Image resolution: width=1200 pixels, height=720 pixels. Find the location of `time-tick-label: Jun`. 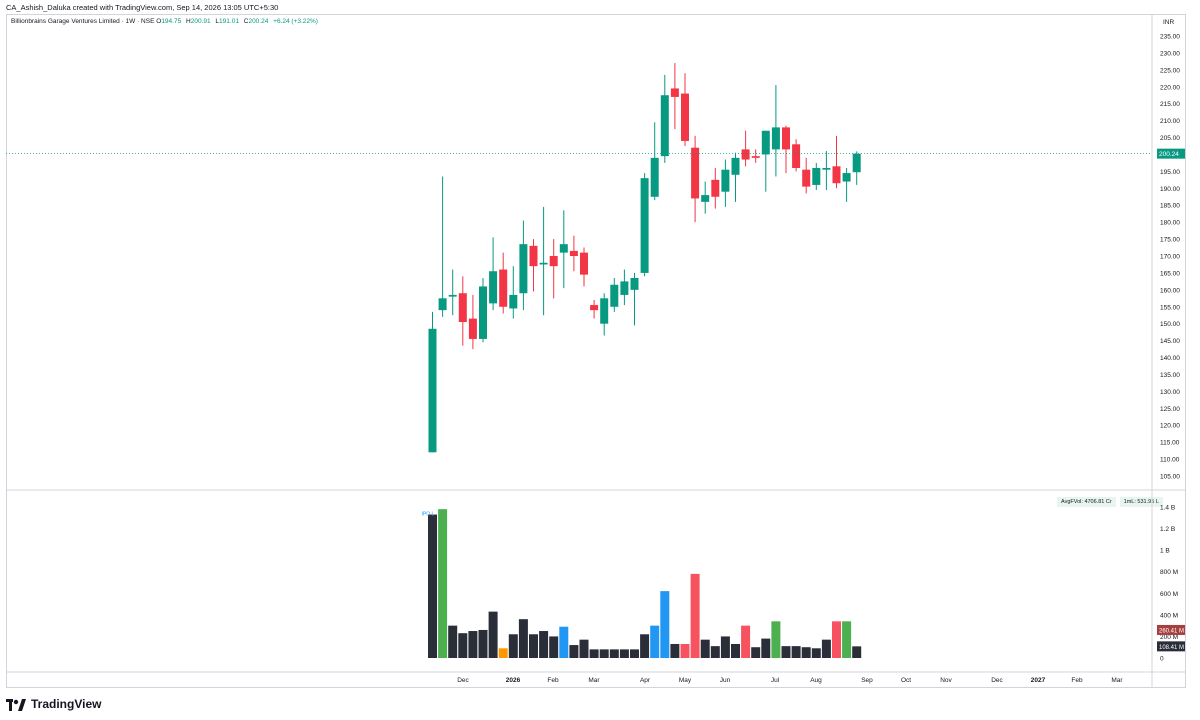

time-tick-label: Jun is located at coordinates (725, 680).